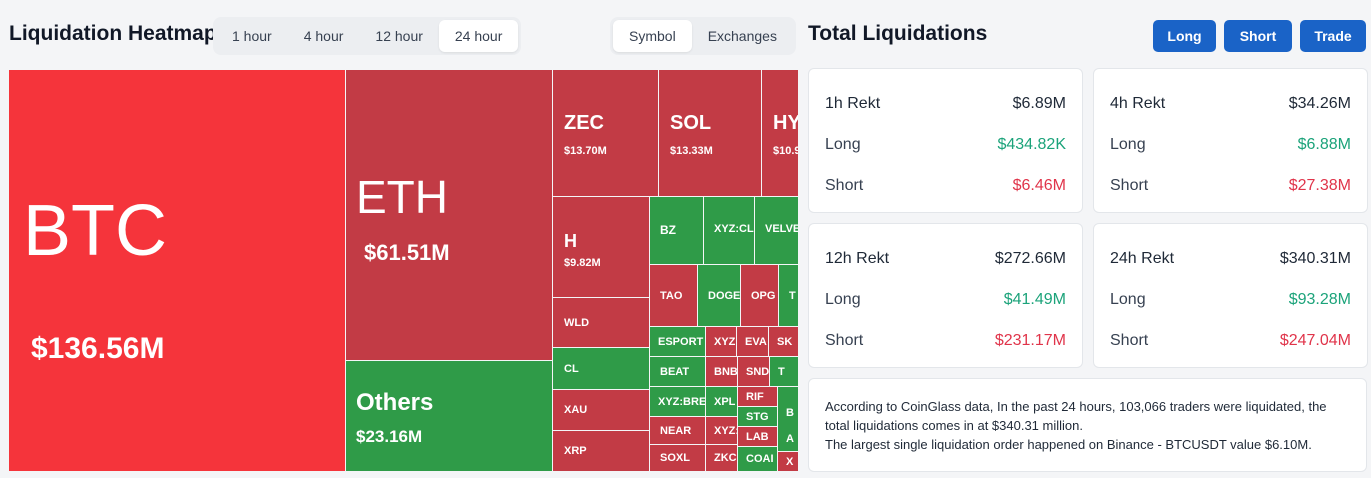 This screenshot has width=1371, height=478. I want to click on card-total: $34.26M, so click(1319, 103).